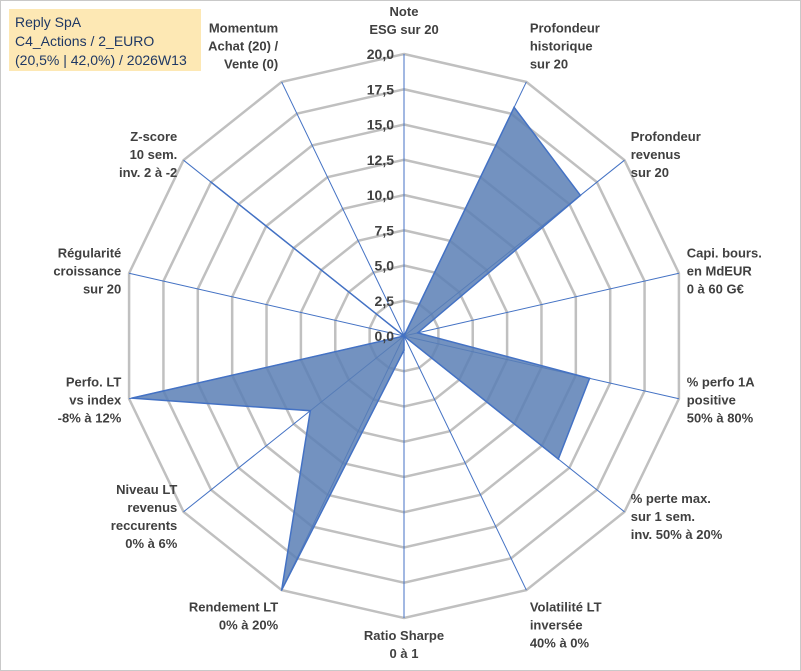 This screenshot has width=801, height=671. I want to click on axis-label-line: croissance, so click(87, 270).